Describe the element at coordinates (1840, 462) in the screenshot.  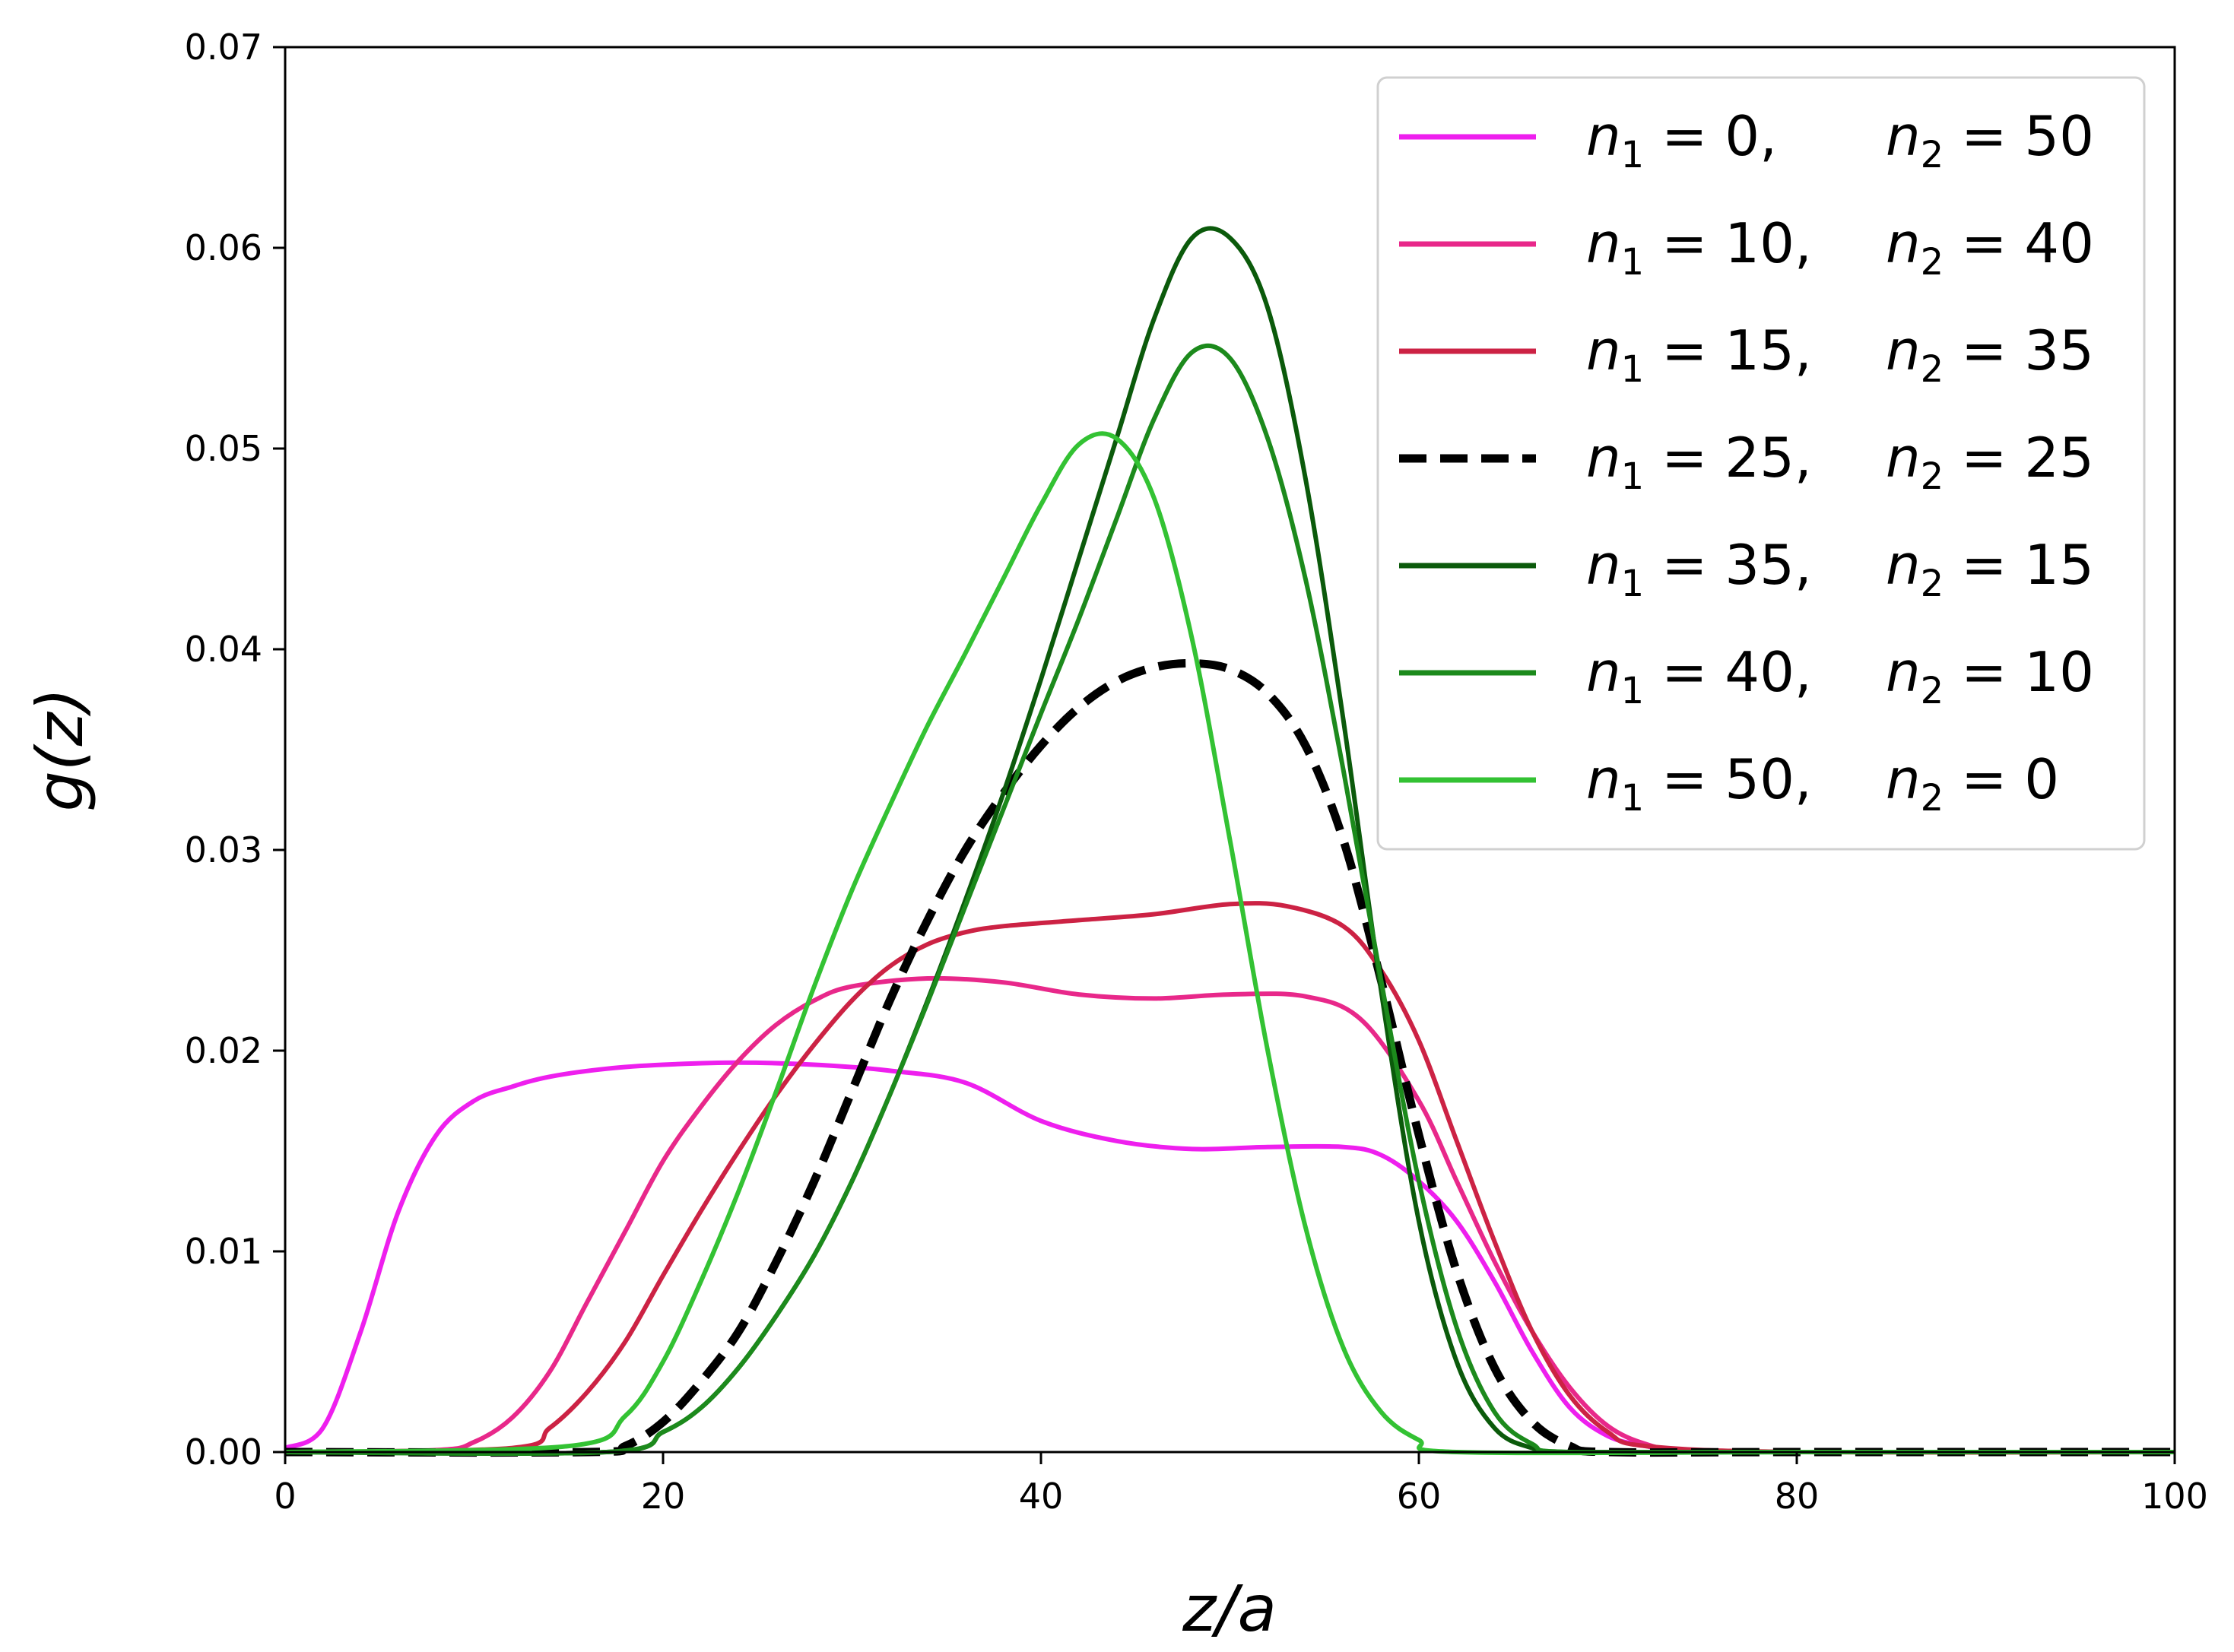
I see `legend-label-3: n1 = 25, n2 = 25` at that location.